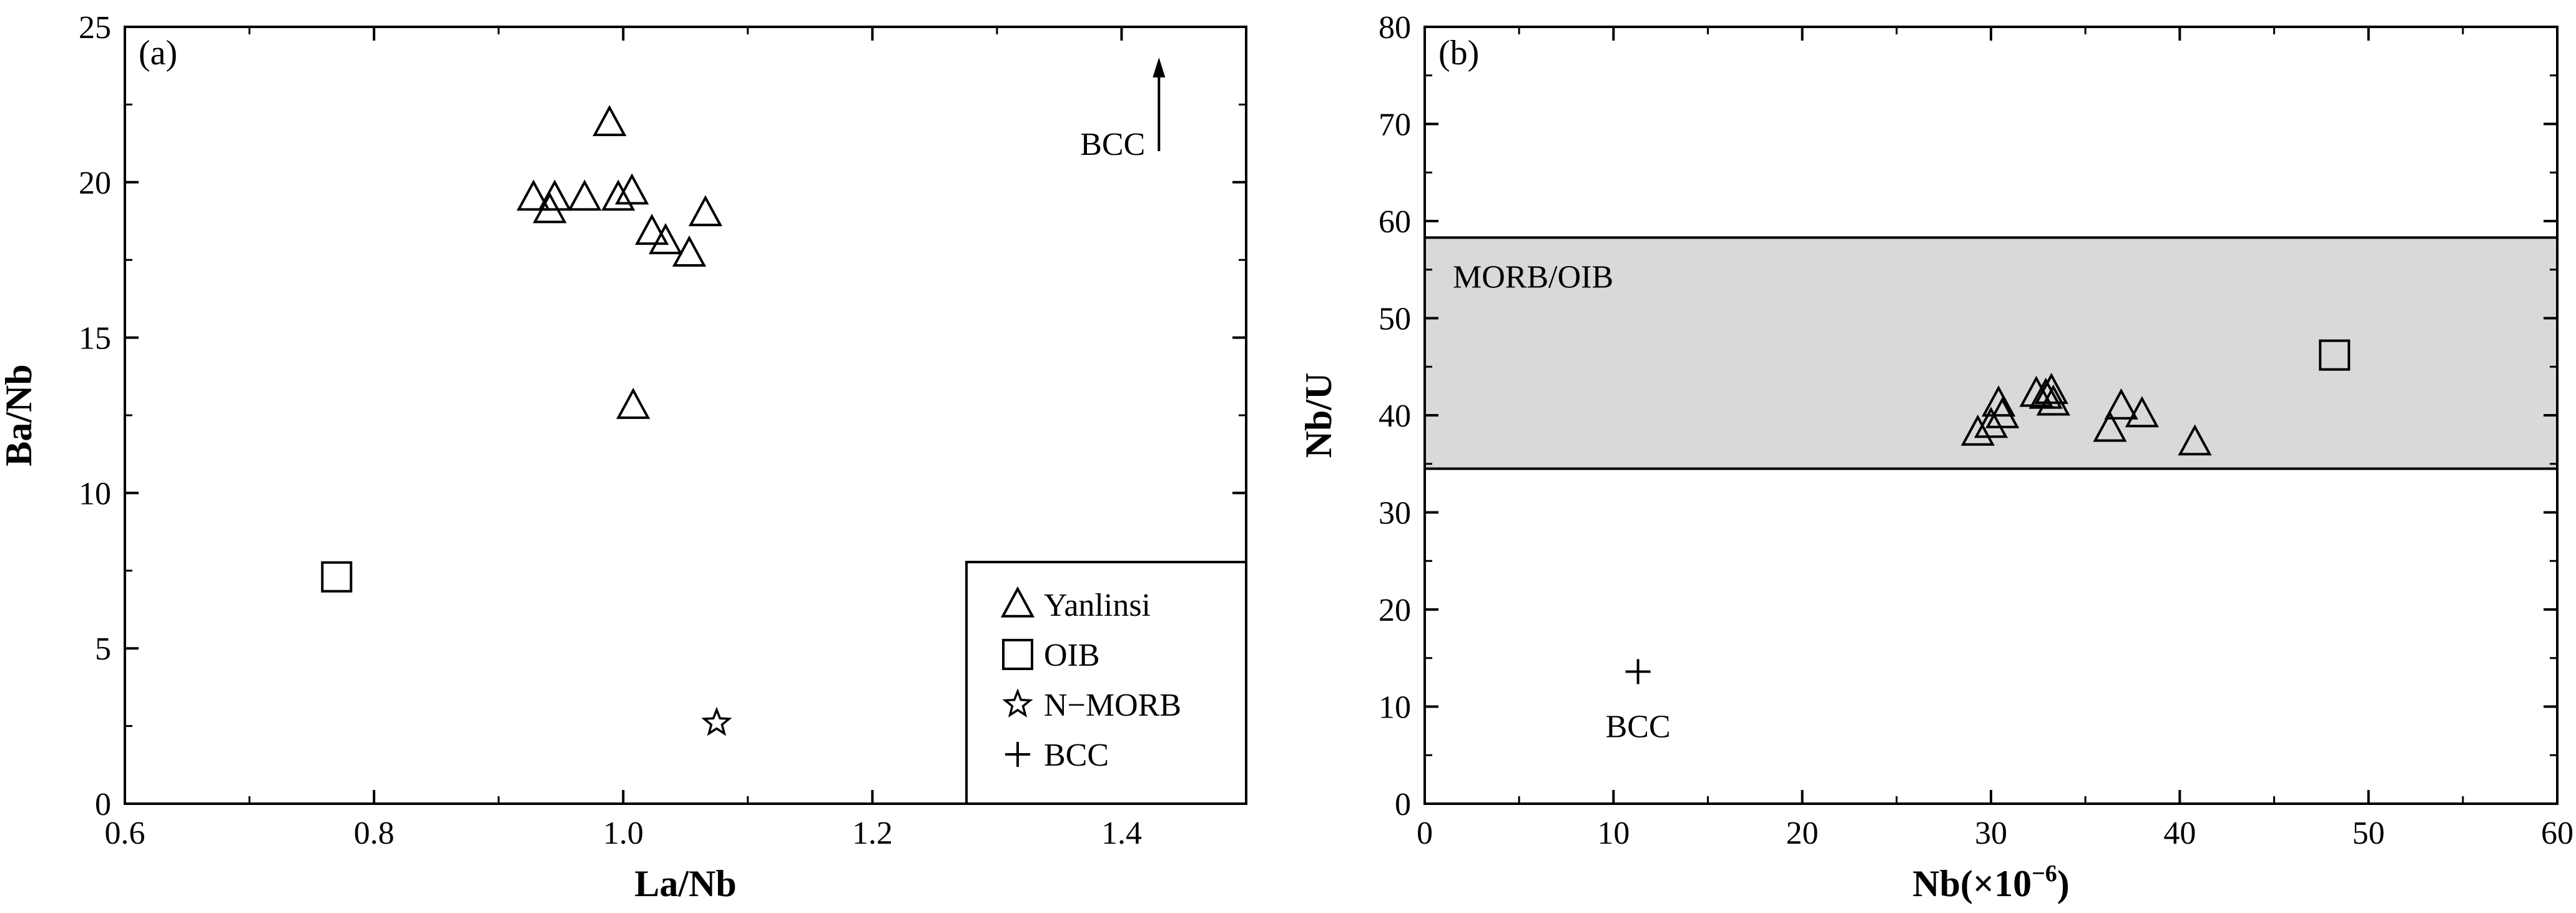 This screenshot has width=2576, height=913. I want to click on y-tick-label: 70, so click(1395, 125).